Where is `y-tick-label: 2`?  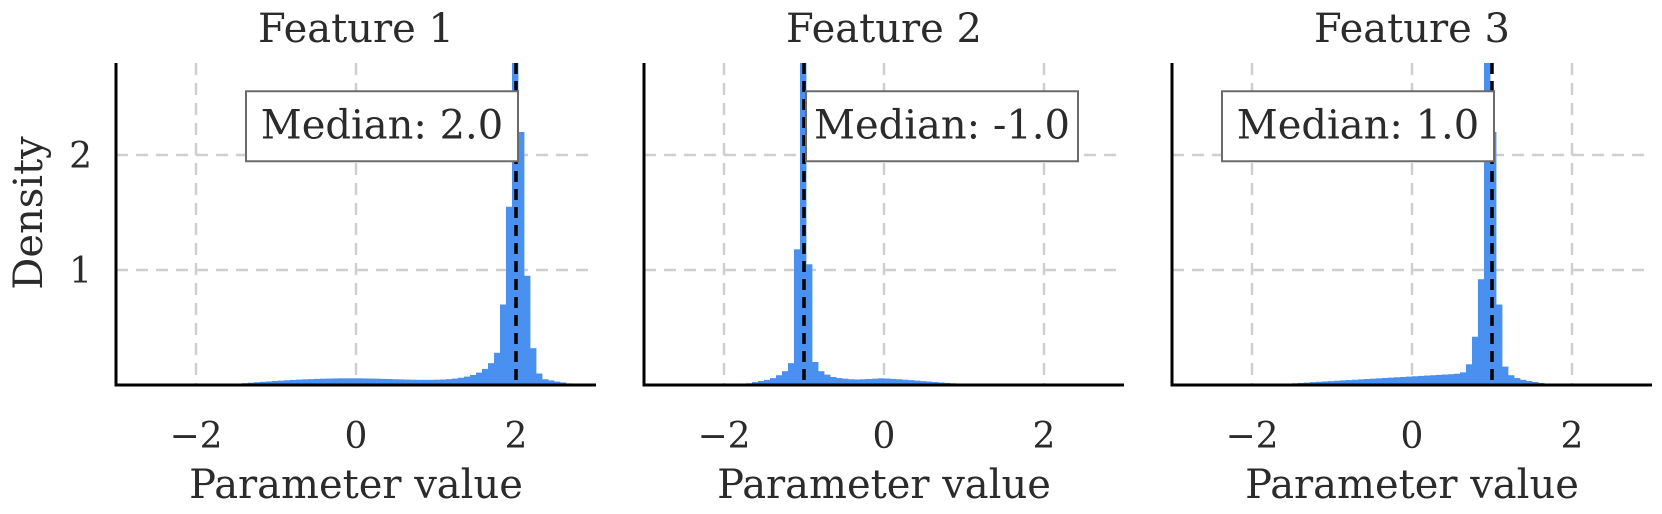
y-tick-label: 2 is located at coordinates (80, 156).